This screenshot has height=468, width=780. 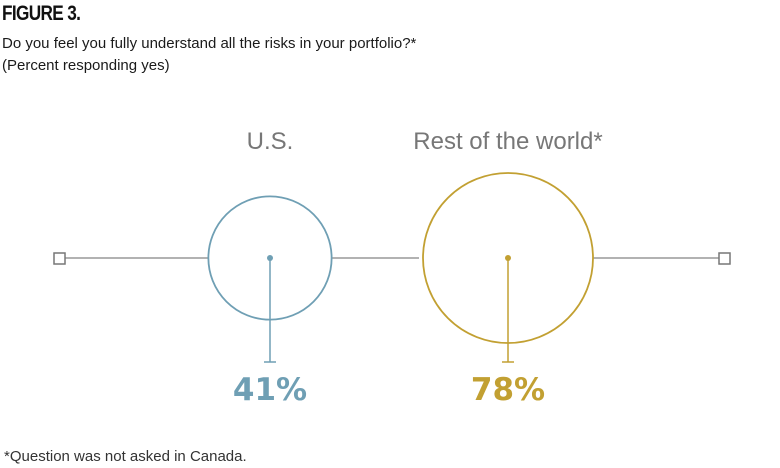 I want to click on baseline-right-end-marker, so click(x=724, y=258).